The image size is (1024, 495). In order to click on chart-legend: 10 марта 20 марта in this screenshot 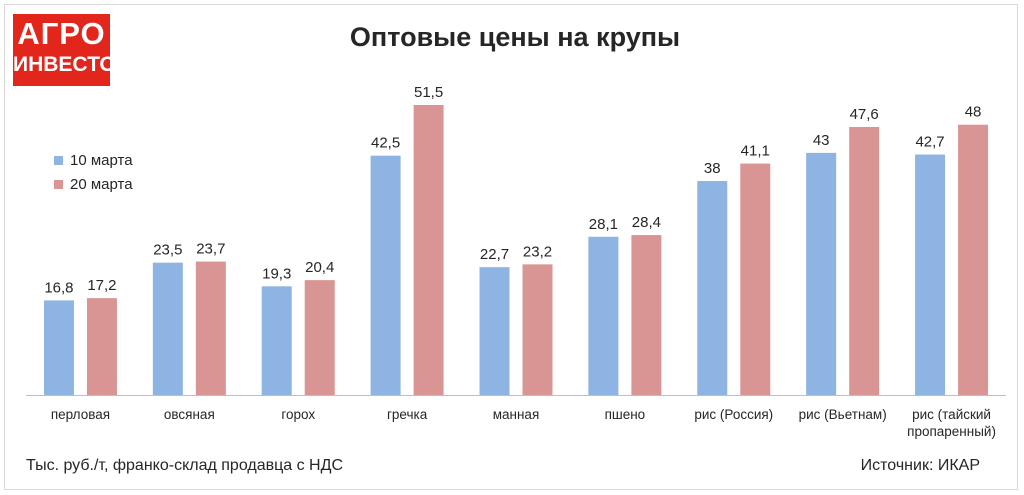, I will do `click(93, 172)`.